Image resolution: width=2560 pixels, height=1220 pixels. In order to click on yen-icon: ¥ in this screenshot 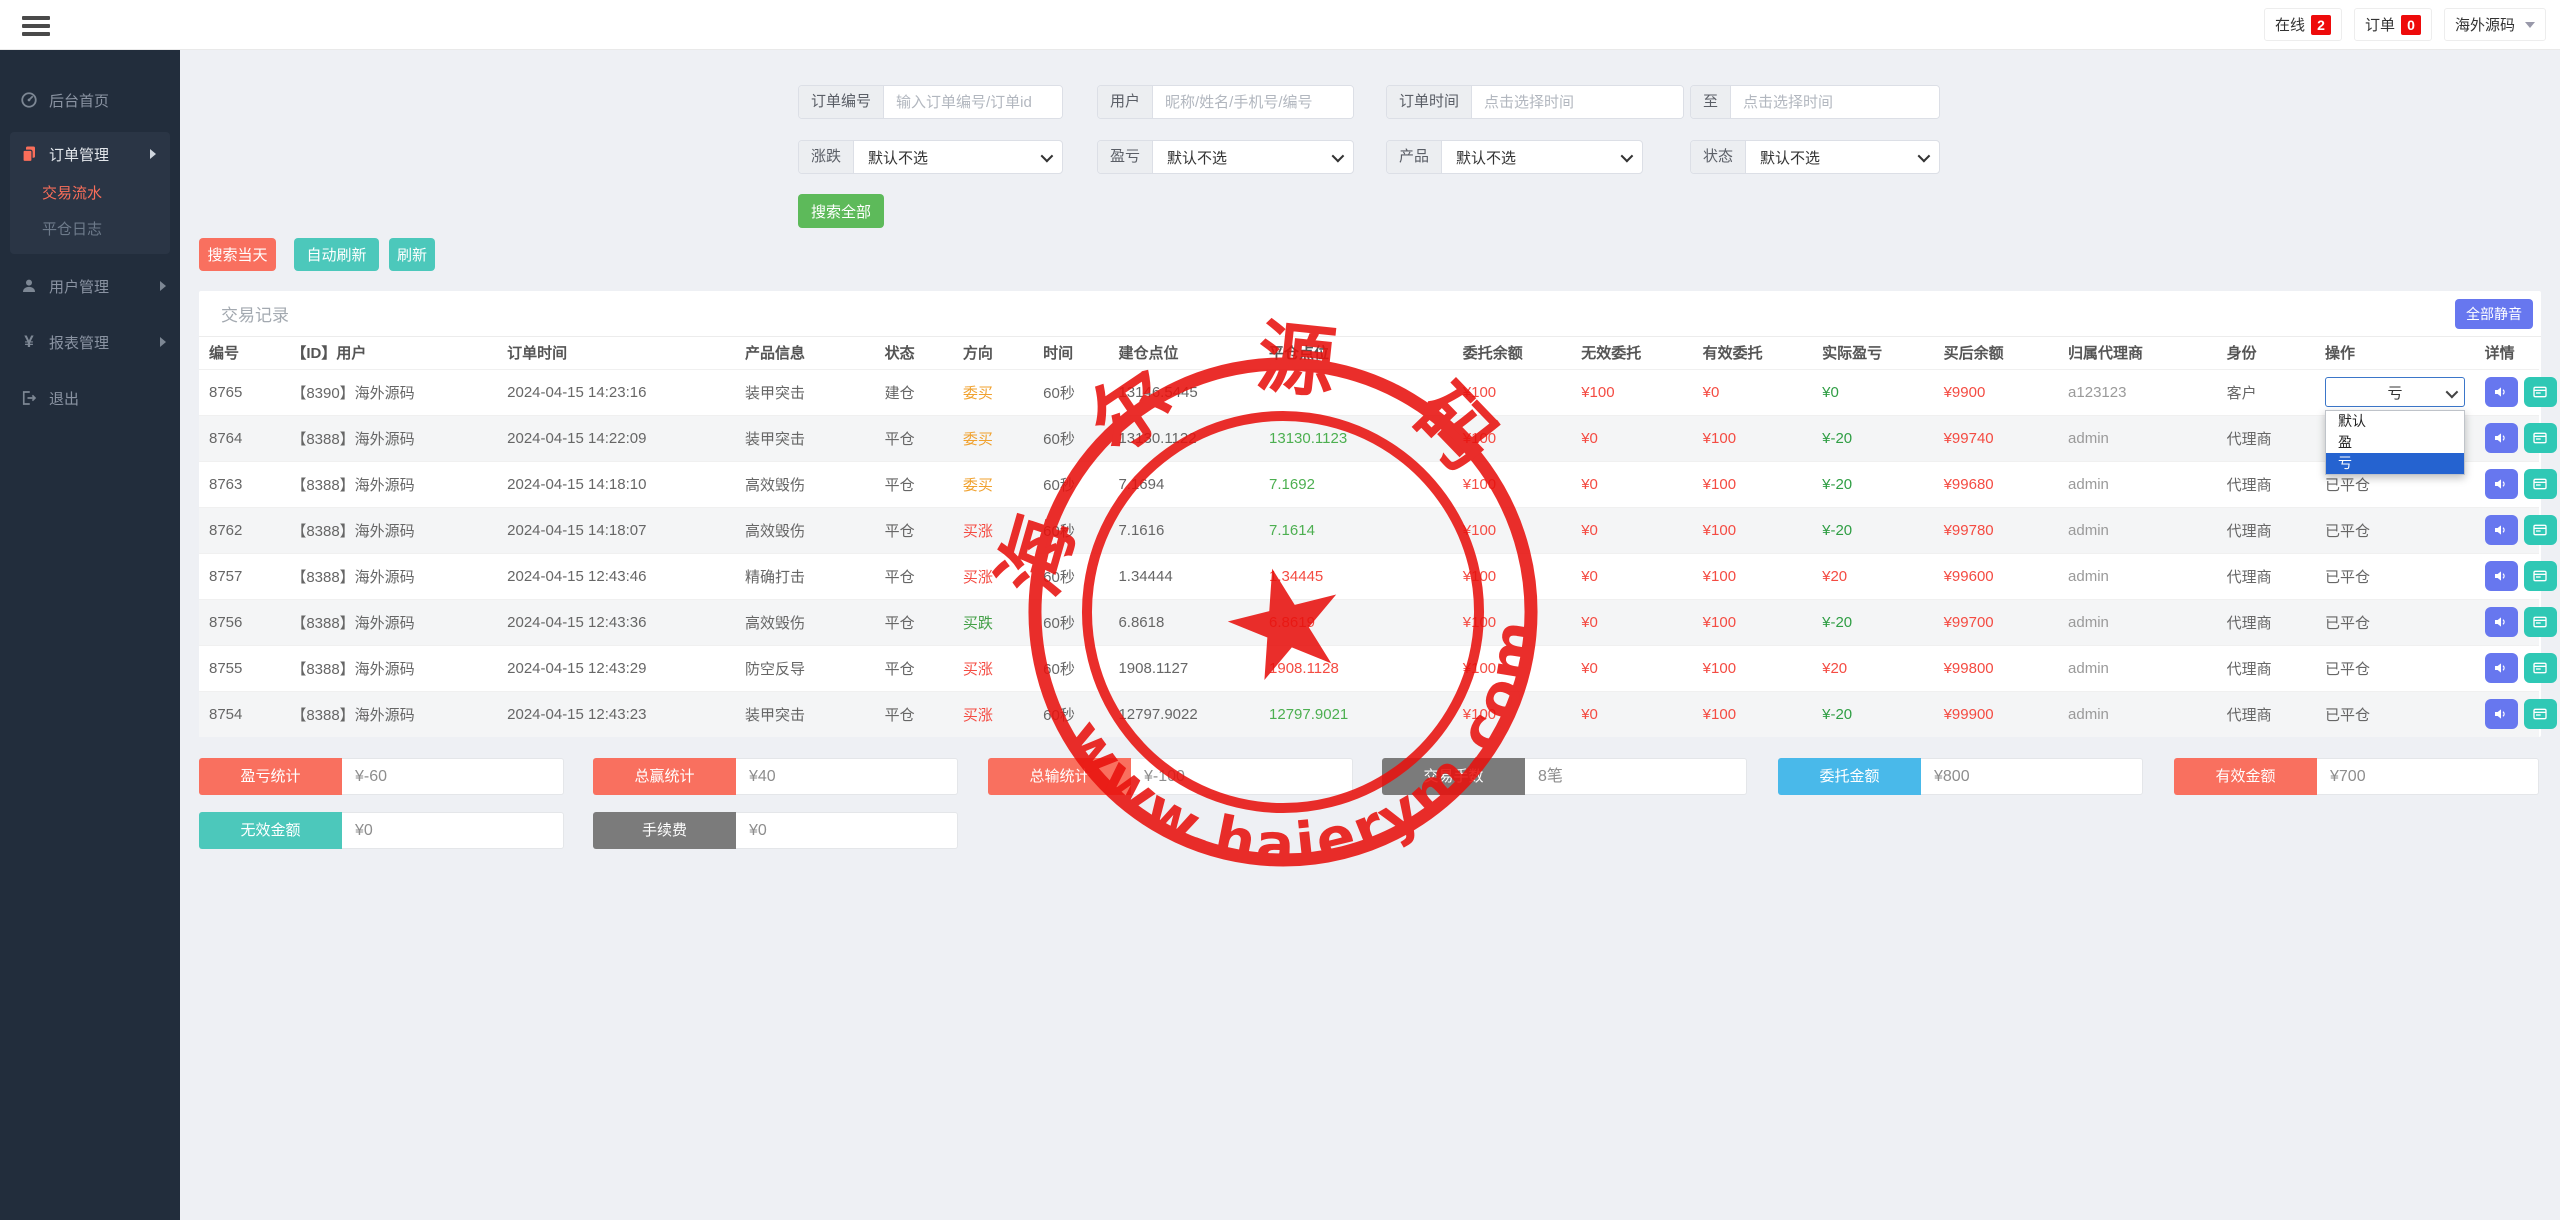, I will do `click(29, 341)`.